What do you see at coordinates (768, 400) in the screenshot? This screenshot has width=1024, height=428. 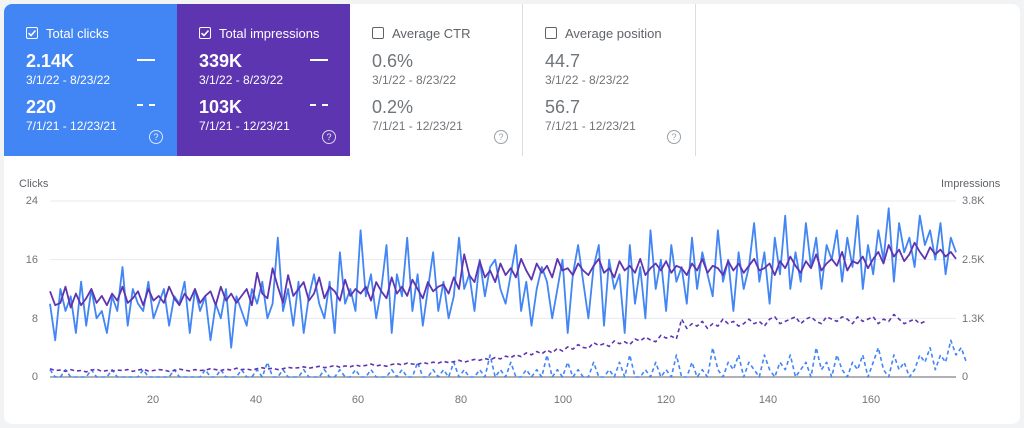 I see `x-tick: 140` at bounding box center [768, 400].